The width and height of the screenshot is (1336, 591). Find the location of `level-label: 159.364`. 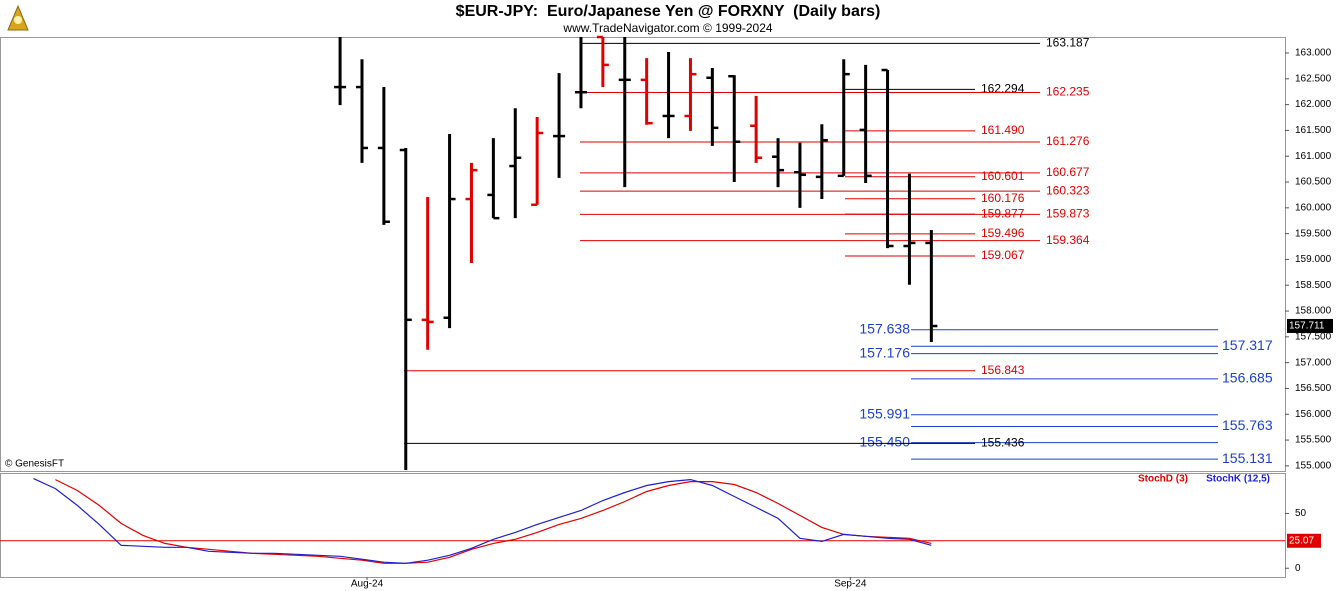

level-label: 159.364 is located at coordinates (1068, 240).